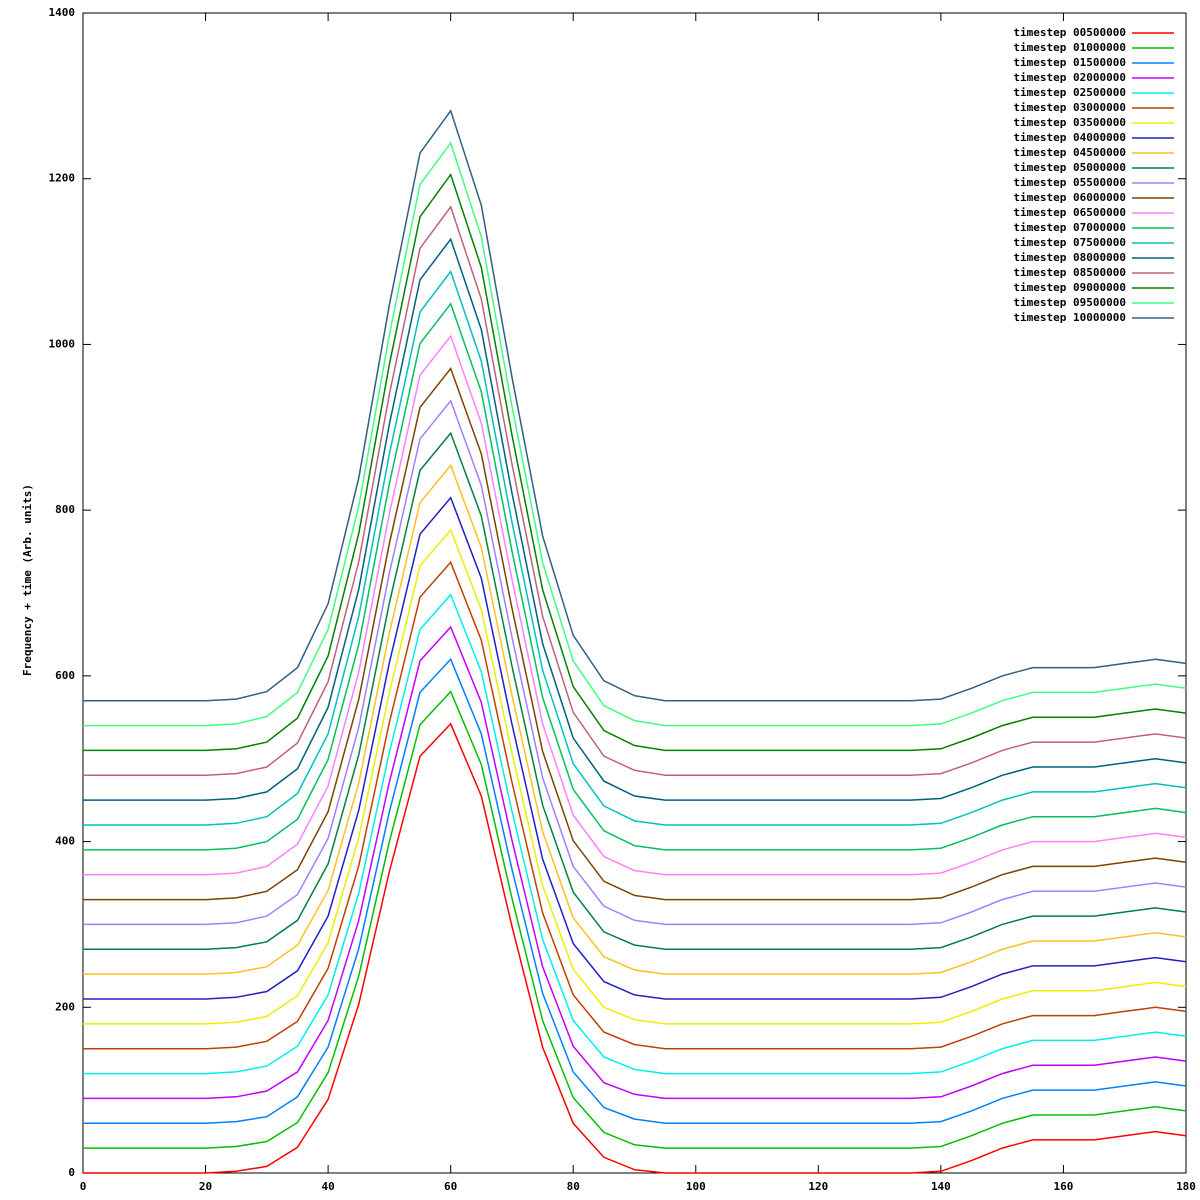  What do you see at coordinates (1069, 182) in the screenshot?
I see `legend-label: timestep 05500000` at bounding box center [1069, 182].